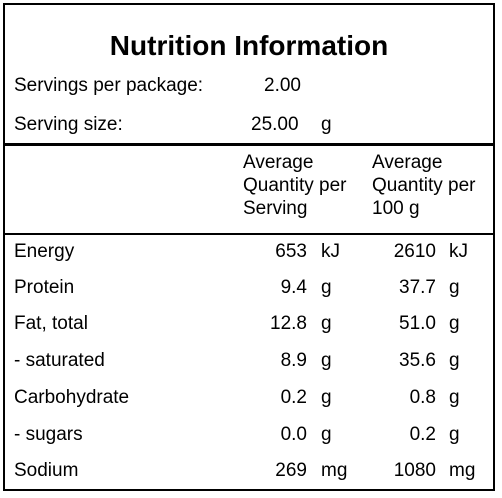 This screenshot has height=498, width=502. I want to click on per-100g-value: 0.2, so click(422, 434).